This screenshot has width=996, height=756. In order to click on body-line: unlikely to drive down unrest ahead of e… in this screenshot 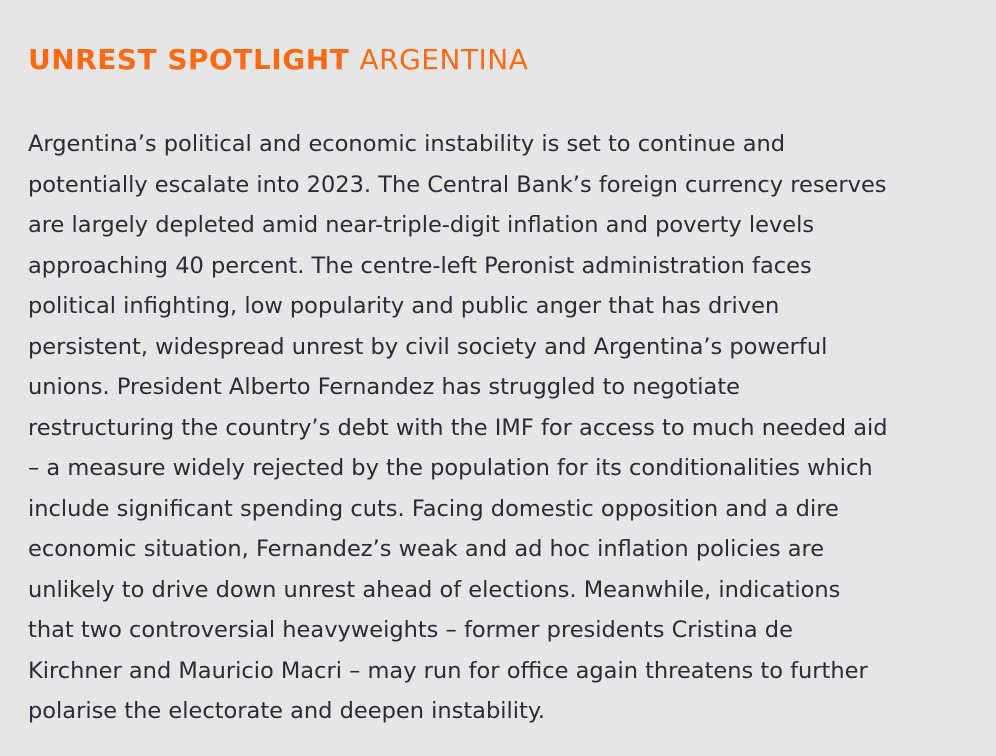, I will do `click(434, 589)`.